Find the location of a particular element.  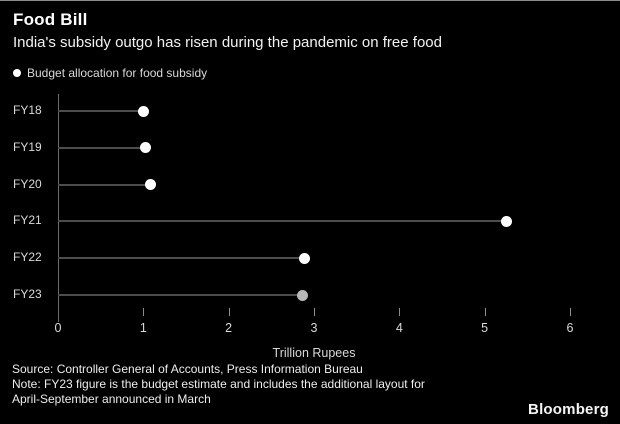

bloomberg-logo: Bloomberg is located at coordinates (568, 409).